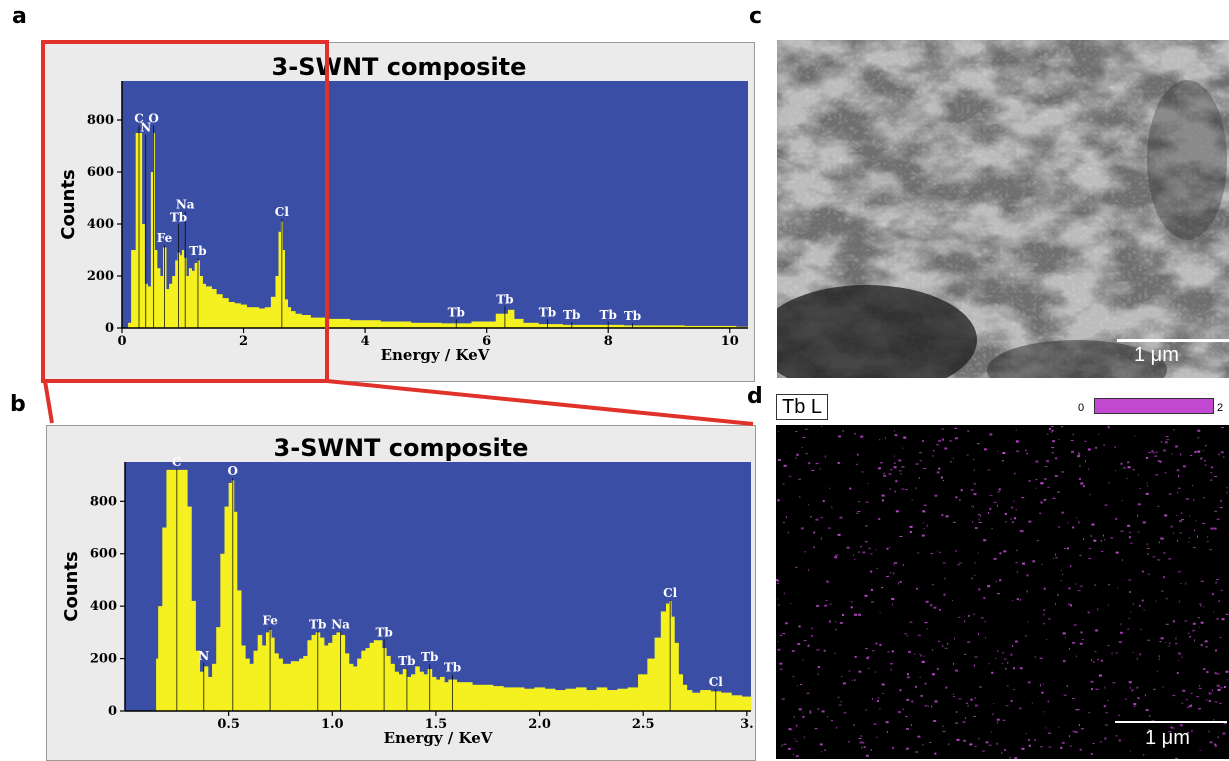 The height and width of the screenshot is (761, 1229). I want to click on x-tick-label: 6, so click(486, 341).